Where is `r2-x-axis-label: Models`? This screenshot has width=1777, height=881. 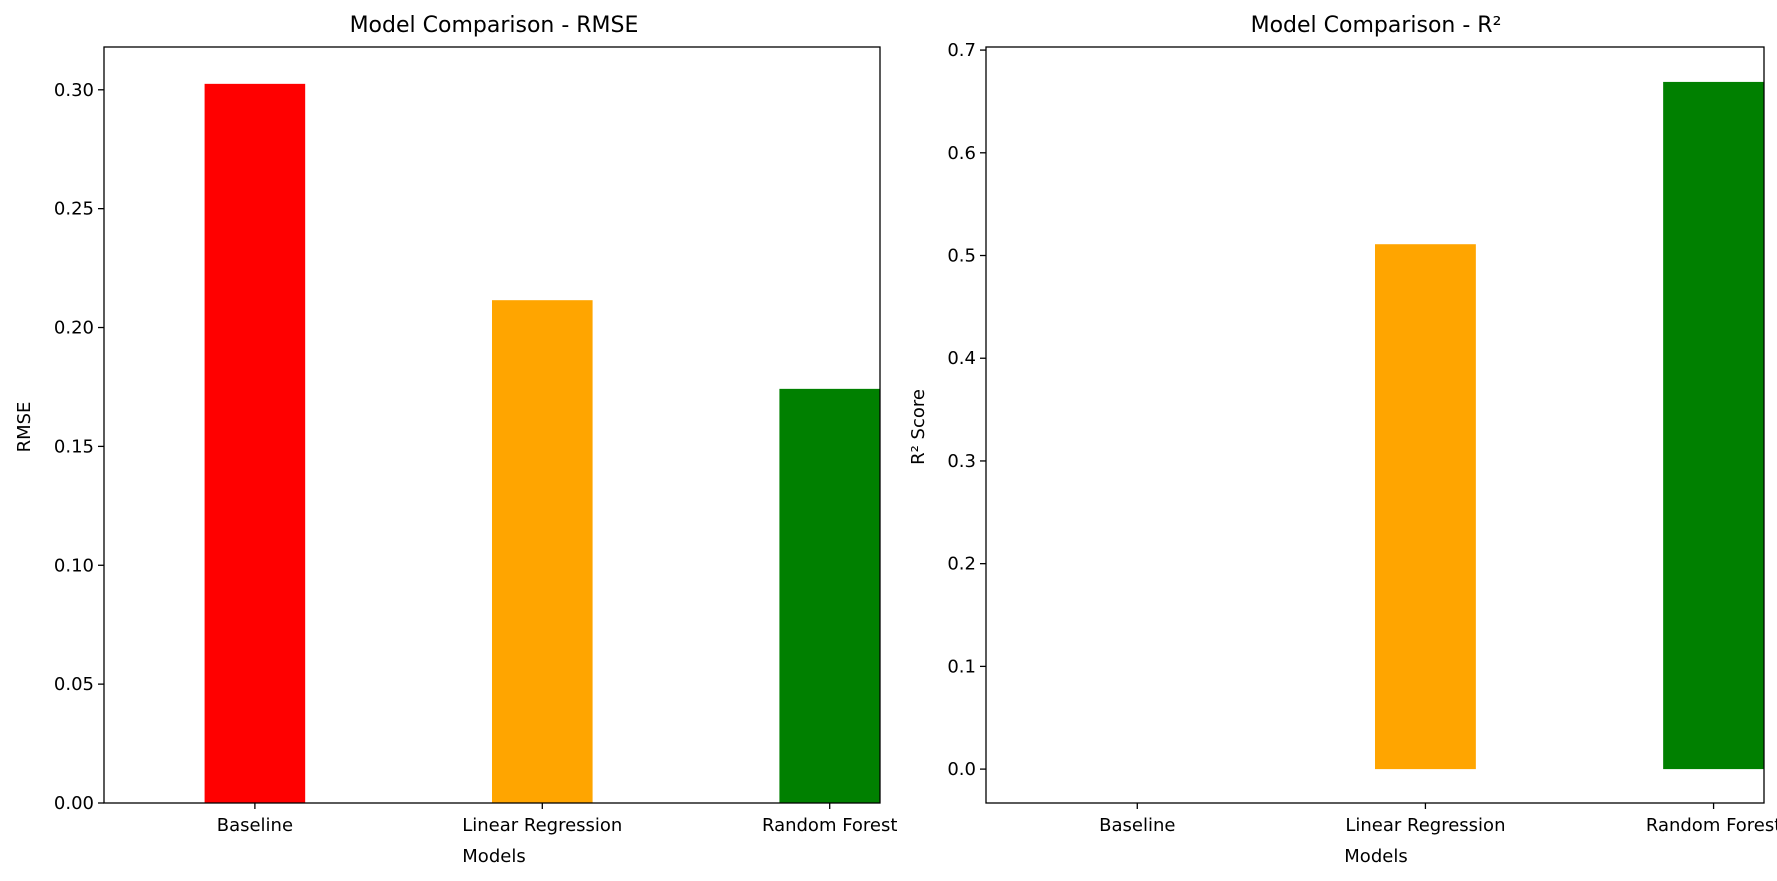 r2-x-axis-label: Models is located at coordinates (1375, 856).